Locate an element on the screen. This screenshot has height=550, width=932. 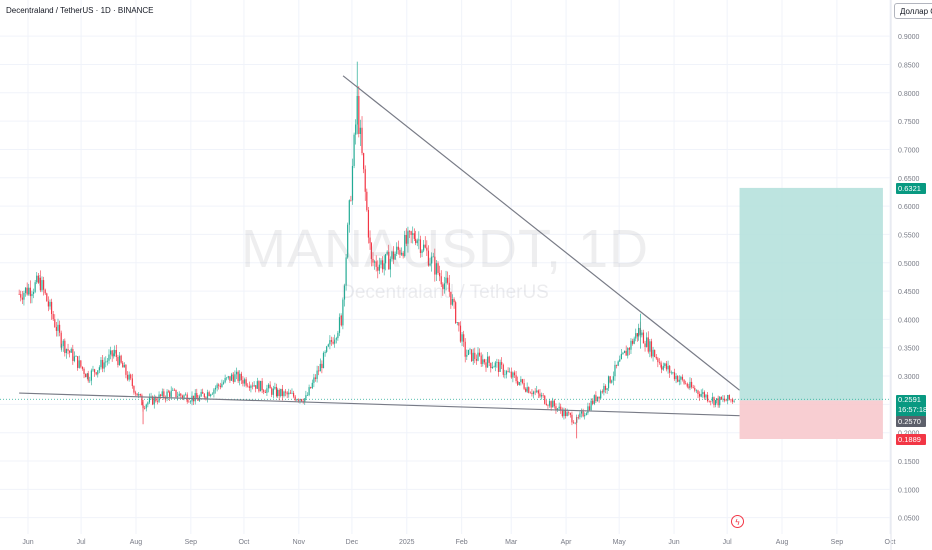
x-tick-label: Sep is located at coordinates (191, 542).